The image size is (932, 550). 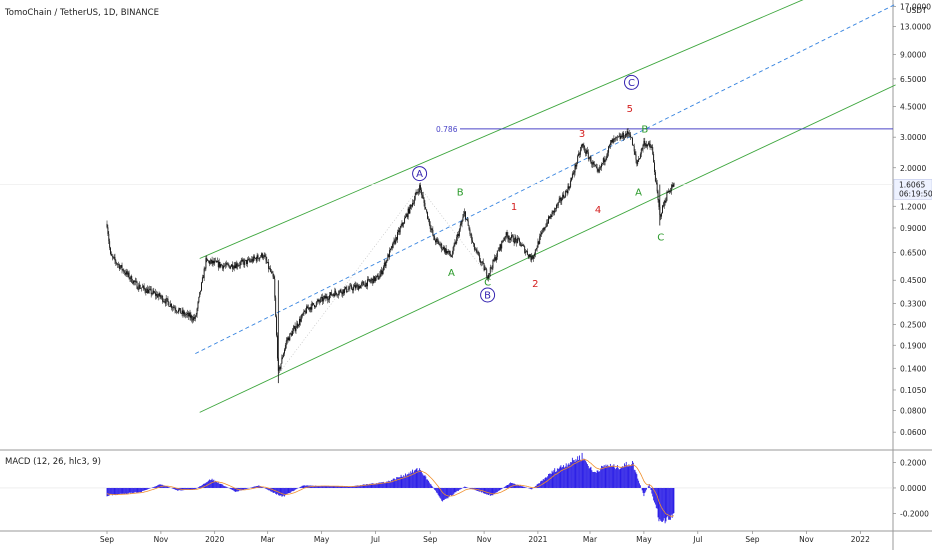 I want to click on price-tick-label: 0.9000, so click(x=913, y=228).